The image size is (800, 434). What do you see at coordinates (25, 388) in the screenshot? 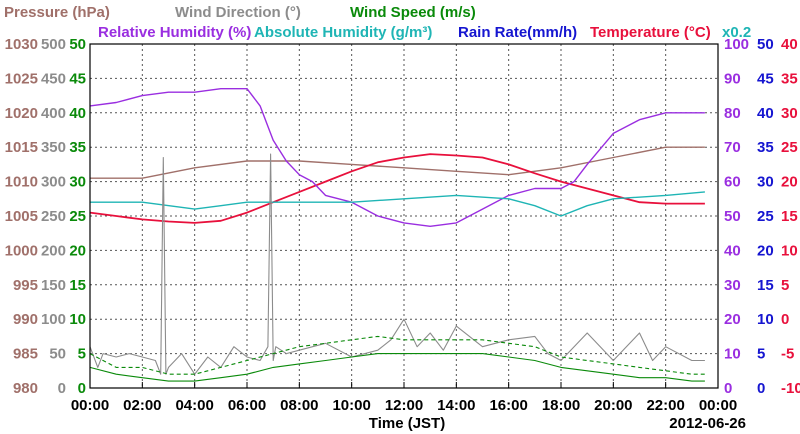
I see `y-tick-label: 980` at bounding box center [25, 388].